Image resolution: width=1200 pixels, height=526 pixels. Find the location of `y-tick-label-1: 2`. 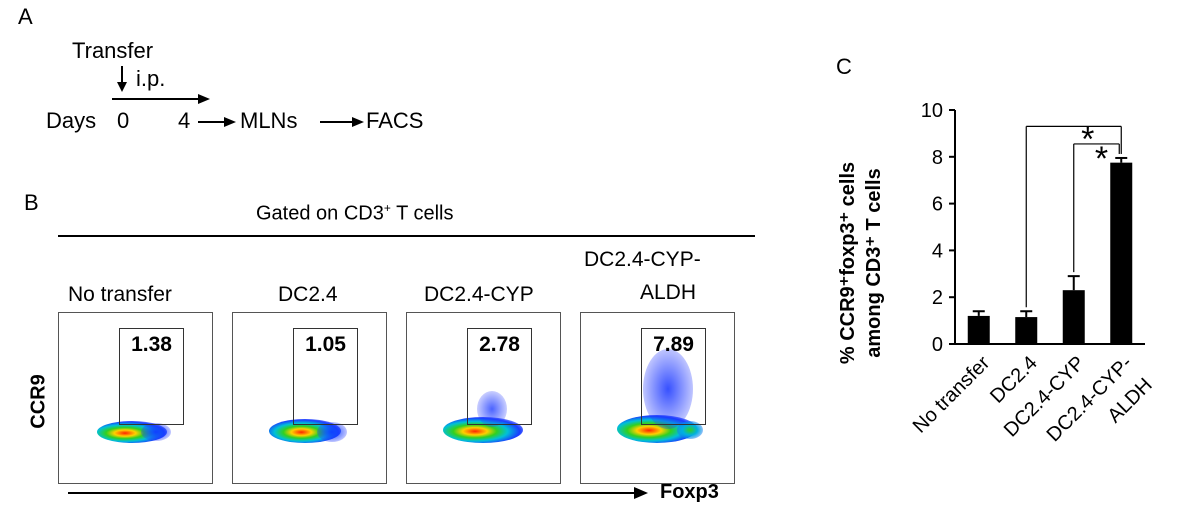

y-tick-label-1: 2 is located at coordinates (937, 298).